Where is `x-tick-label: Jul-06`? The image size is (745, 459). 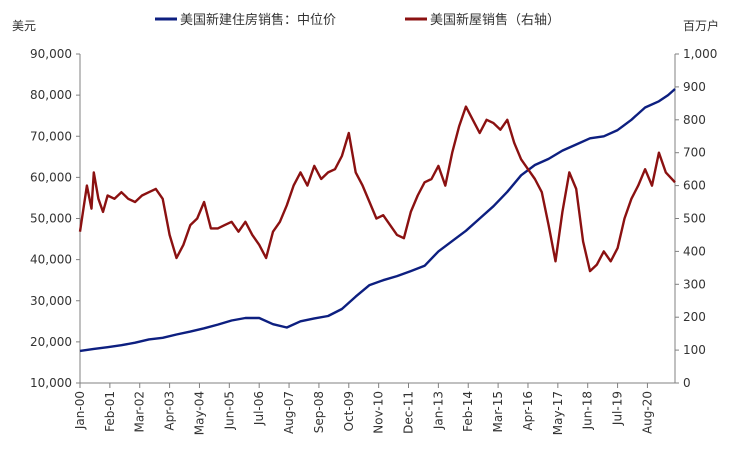
x-tick-label: Jul-06 is located at coordinates (259, 408).